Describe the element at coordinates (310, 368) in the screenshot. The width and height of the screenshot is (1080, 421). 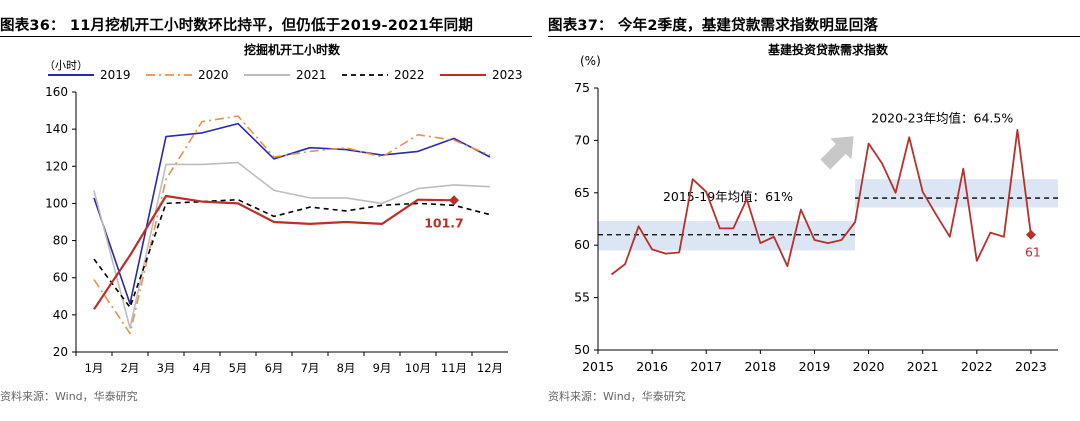
I see `left-x-tick-label: 7月` at that location.